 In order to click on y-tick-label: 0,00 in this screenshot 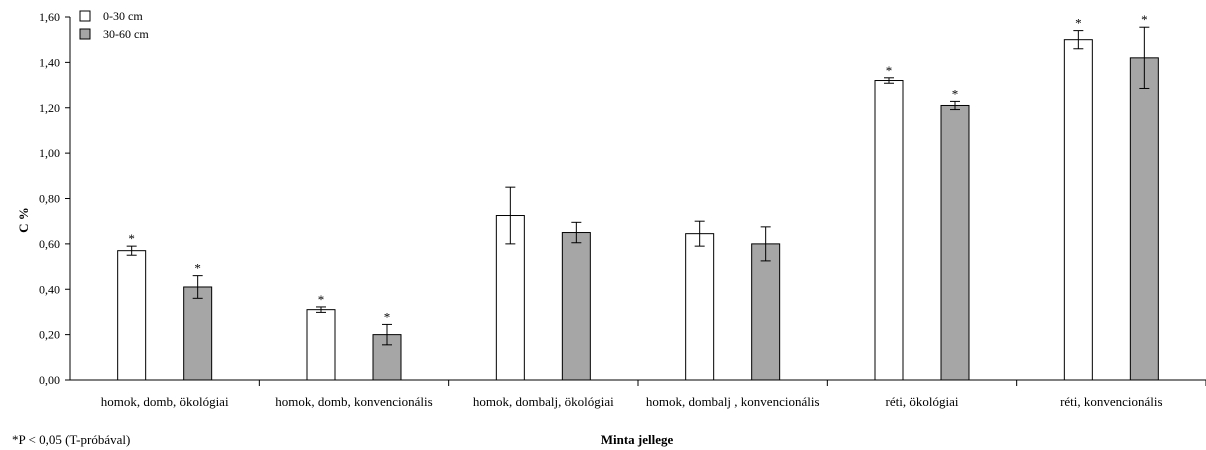, I will do `click(49, 380)`.